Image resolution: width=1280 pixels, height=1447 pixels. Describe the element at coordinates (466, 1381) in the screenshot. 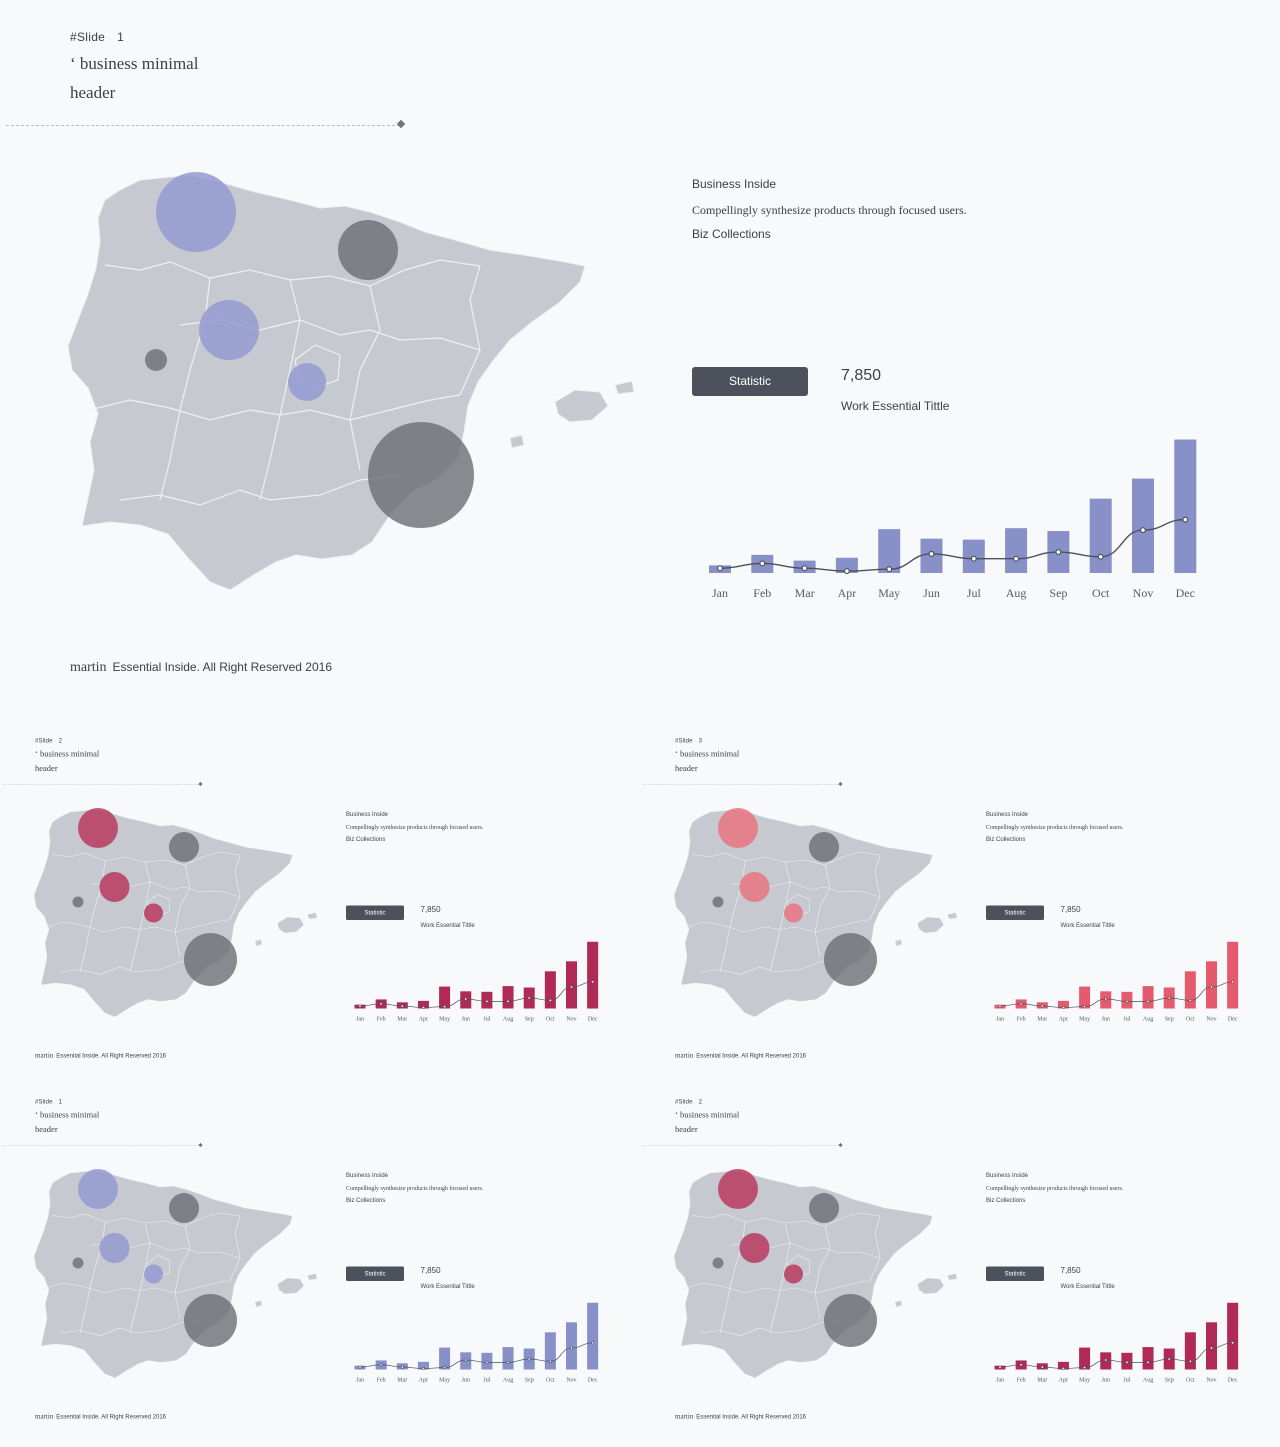

I see `x-tick-label: Jun` at that location.